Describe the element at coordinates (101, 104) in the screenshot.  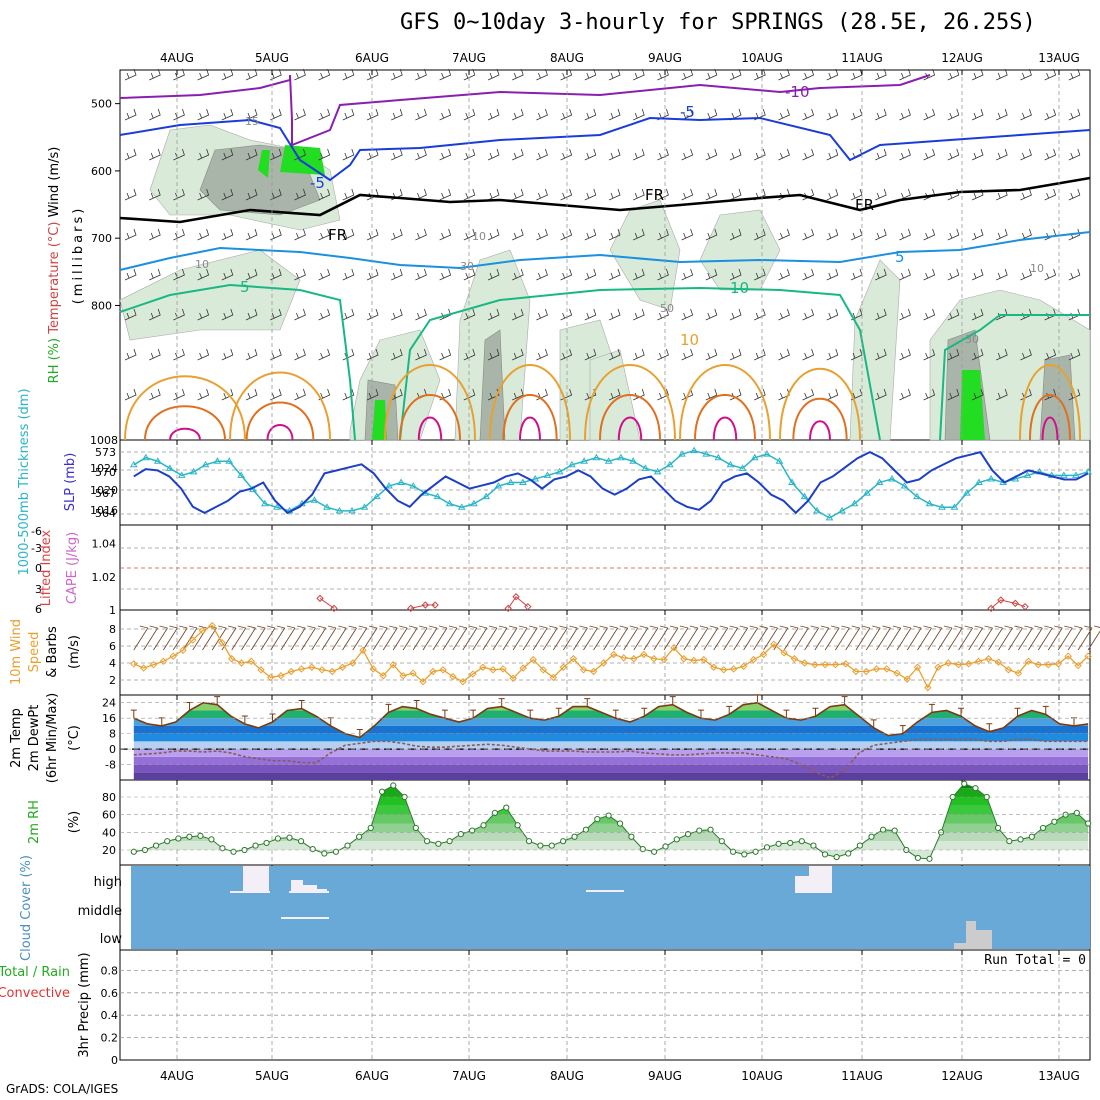
I see `y-tick-label: 500` at that location.